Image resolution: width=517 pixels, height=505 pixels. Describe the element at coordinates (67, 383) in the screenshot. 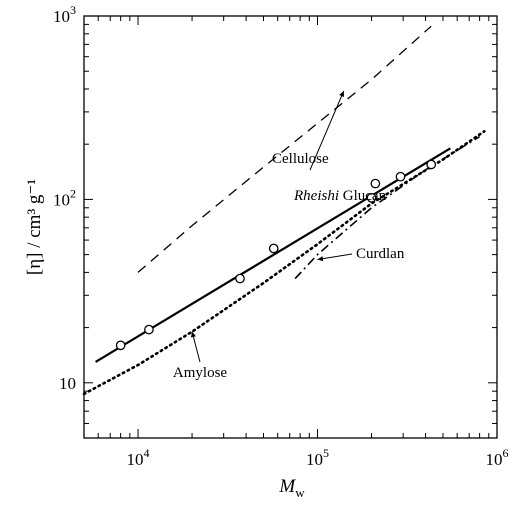

I see `y-tick-label: 10` at that location.